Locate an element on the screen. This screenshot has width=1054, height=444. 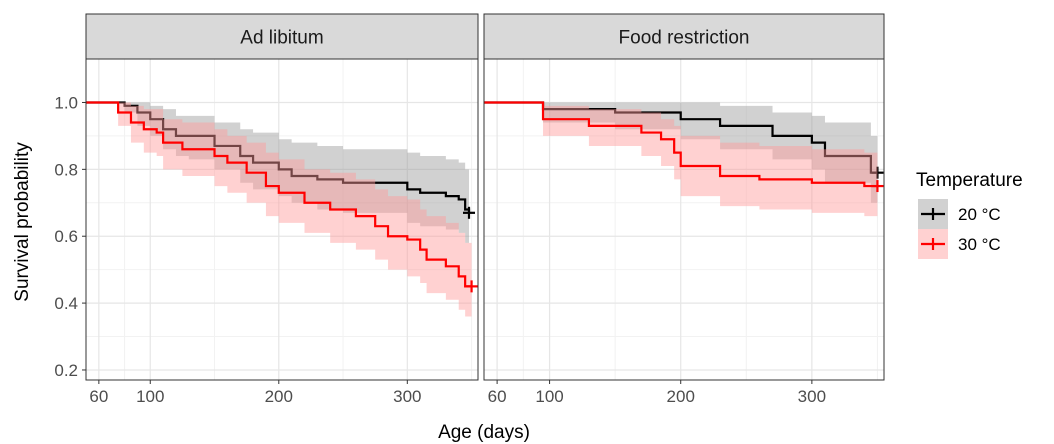
legend-label: 30 °C is located at coordinates (979, 244).